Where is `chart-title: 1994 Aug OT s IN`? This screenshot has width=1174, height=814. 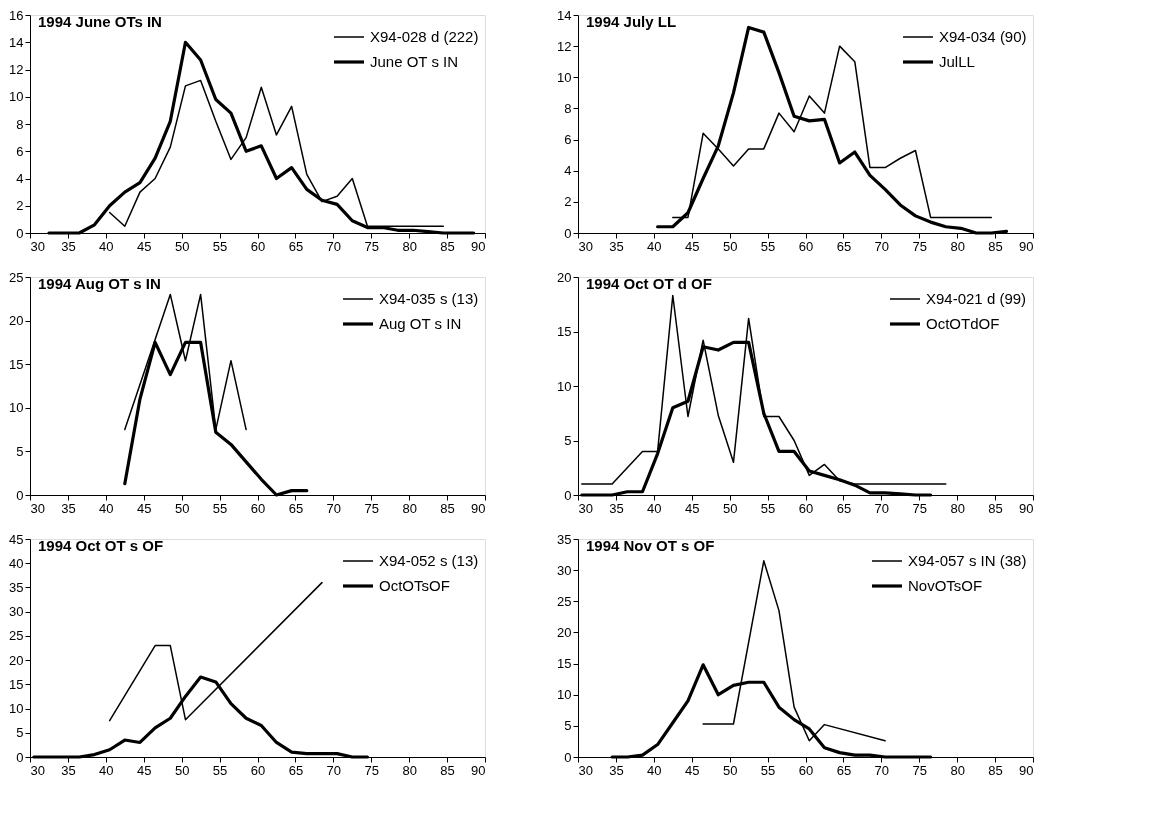 chart-title: 1994 Aug OT s IN is located at coordinates (99, 283).